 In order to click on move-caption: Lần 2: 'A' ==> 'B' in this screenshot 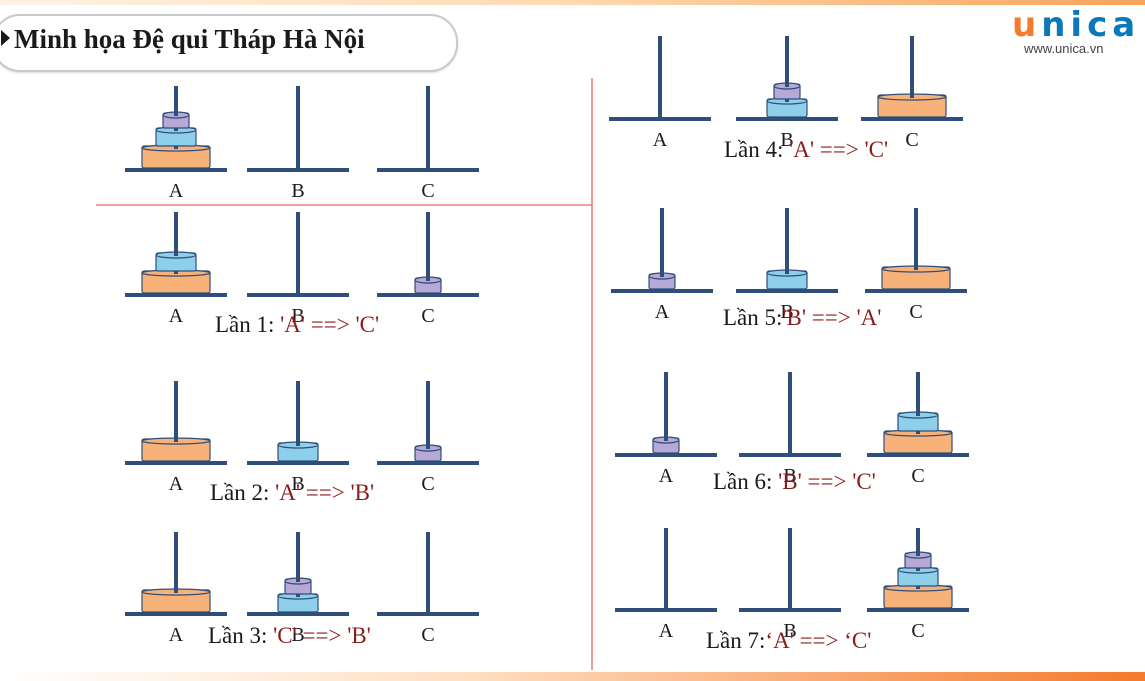, I will do `click(292, 493)`.